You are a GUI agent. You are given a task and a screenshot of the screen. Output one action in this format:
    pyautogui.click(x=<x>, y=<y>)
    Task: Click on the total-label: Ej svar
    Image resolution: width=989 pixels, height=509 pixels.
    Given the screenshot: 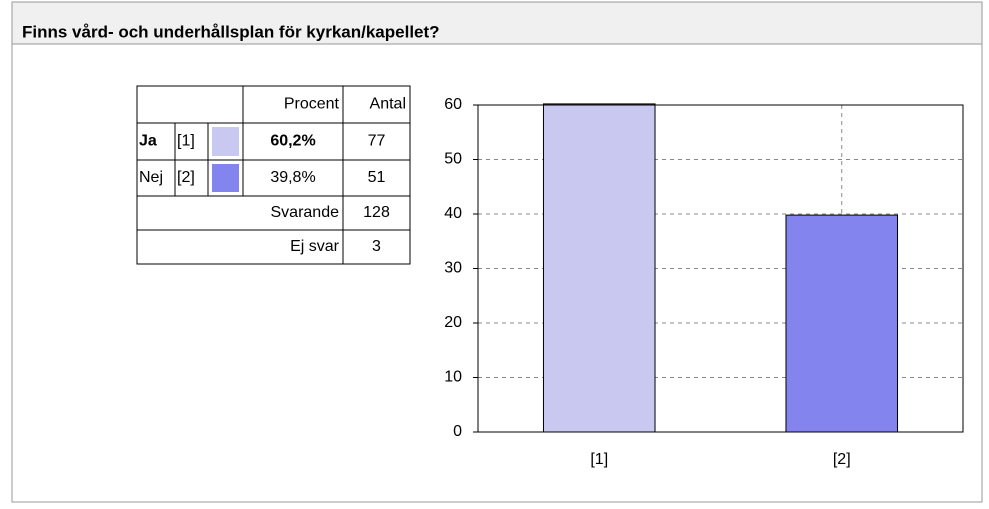 What is the action you would take?
    pyautogui.click(x=315, y=246)
    